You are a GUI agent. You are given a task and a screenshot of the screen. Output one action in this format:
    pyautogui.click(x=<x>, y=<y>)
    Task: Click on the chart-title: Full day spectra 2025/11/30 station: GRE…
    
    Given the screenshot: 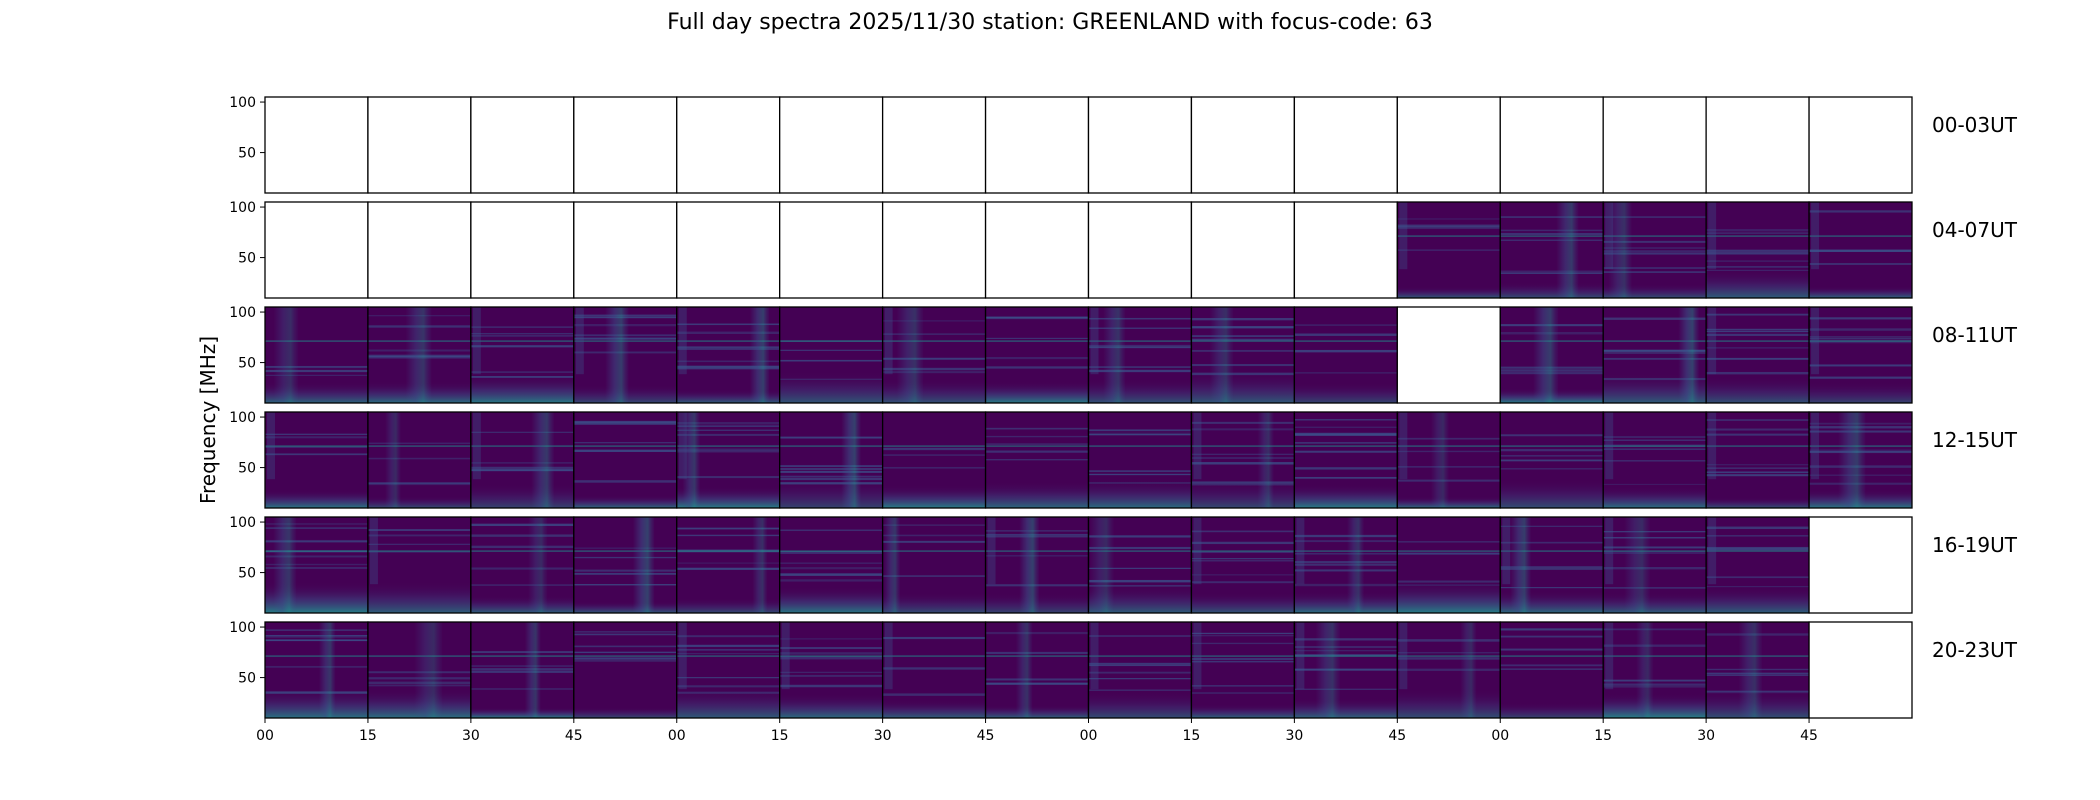 What is the action you would take?
    pyautogui.click(x=1050, y=22)
    